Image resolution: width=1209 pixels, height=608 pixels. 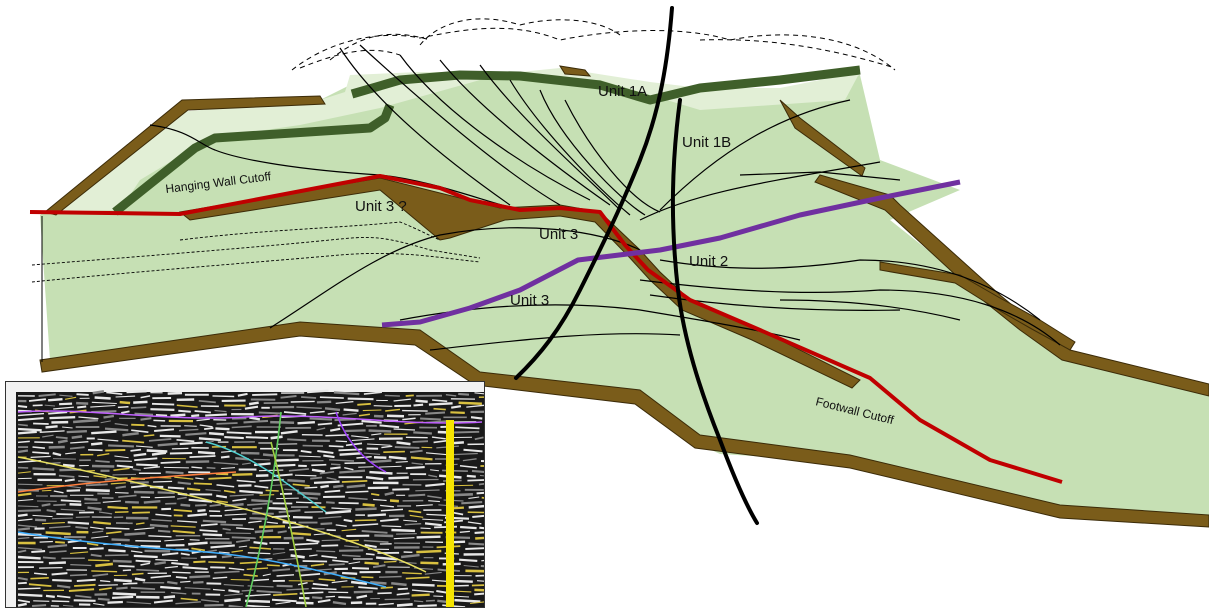 What do you see at coordinates (558, 234) in the screenshot?
I see `label-unit-3-upper: Unit 3` at bounding box center [558, 234].